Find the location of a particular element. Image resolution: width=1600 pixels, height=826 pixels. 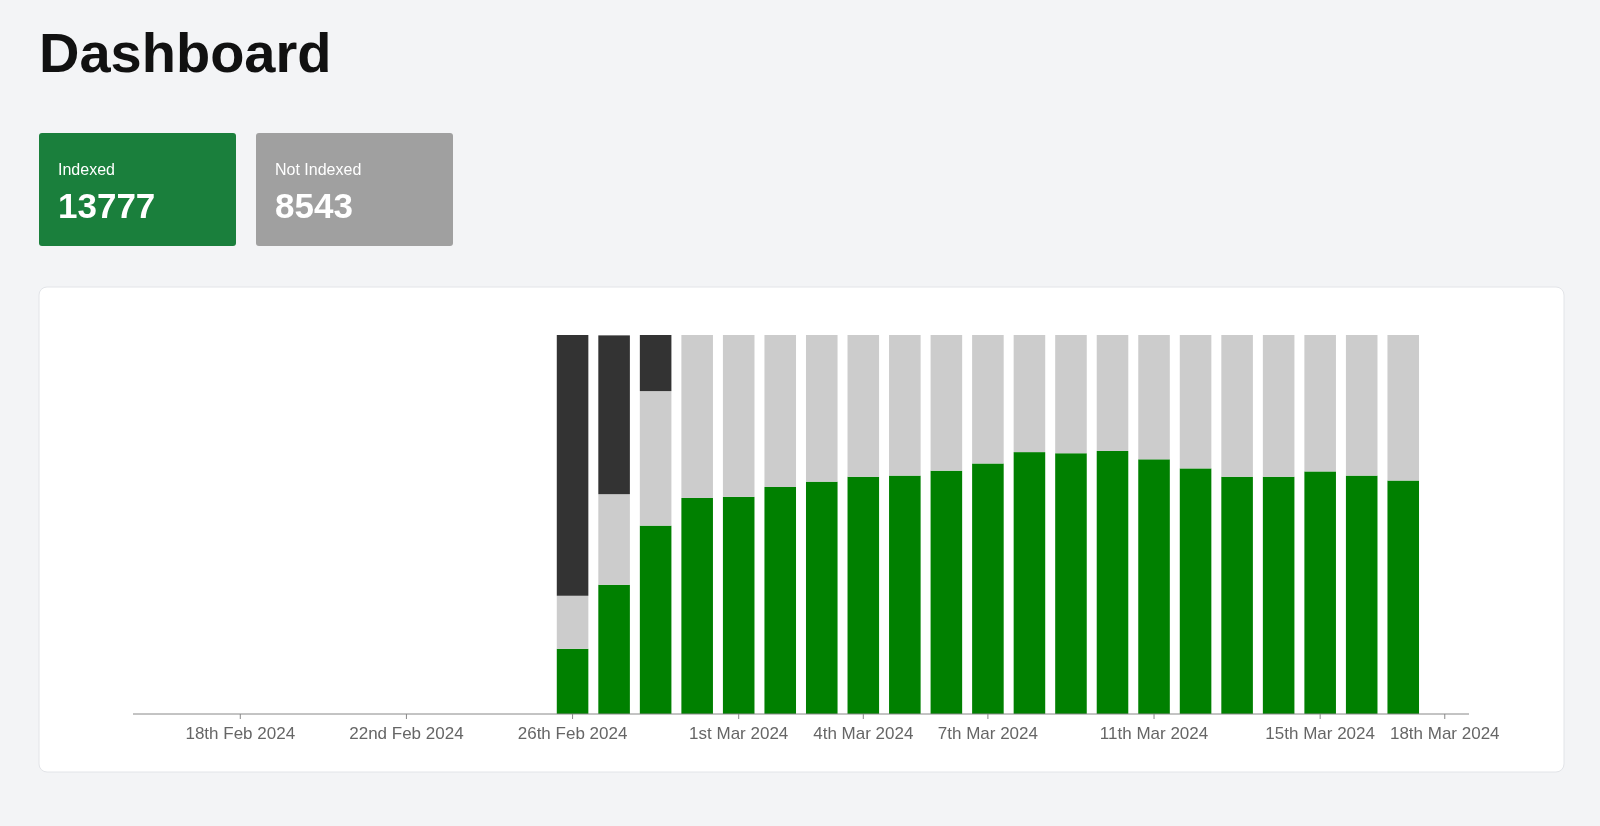

category-label: Indexed is located at coordinates (86, 169).